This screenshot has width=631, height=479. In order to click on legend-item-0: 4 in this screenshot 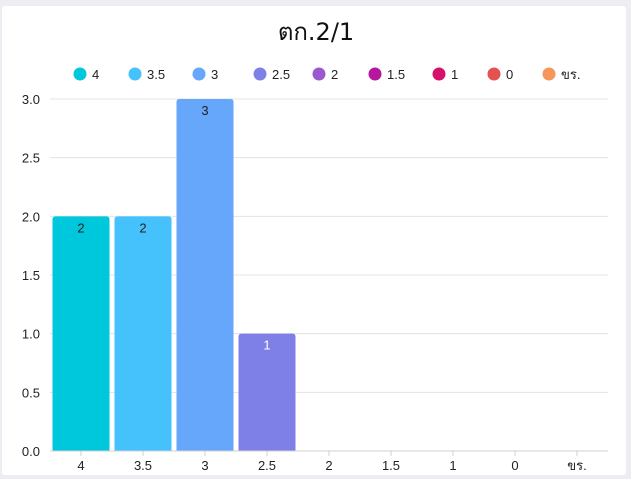, I will do `click(86, 74)`.